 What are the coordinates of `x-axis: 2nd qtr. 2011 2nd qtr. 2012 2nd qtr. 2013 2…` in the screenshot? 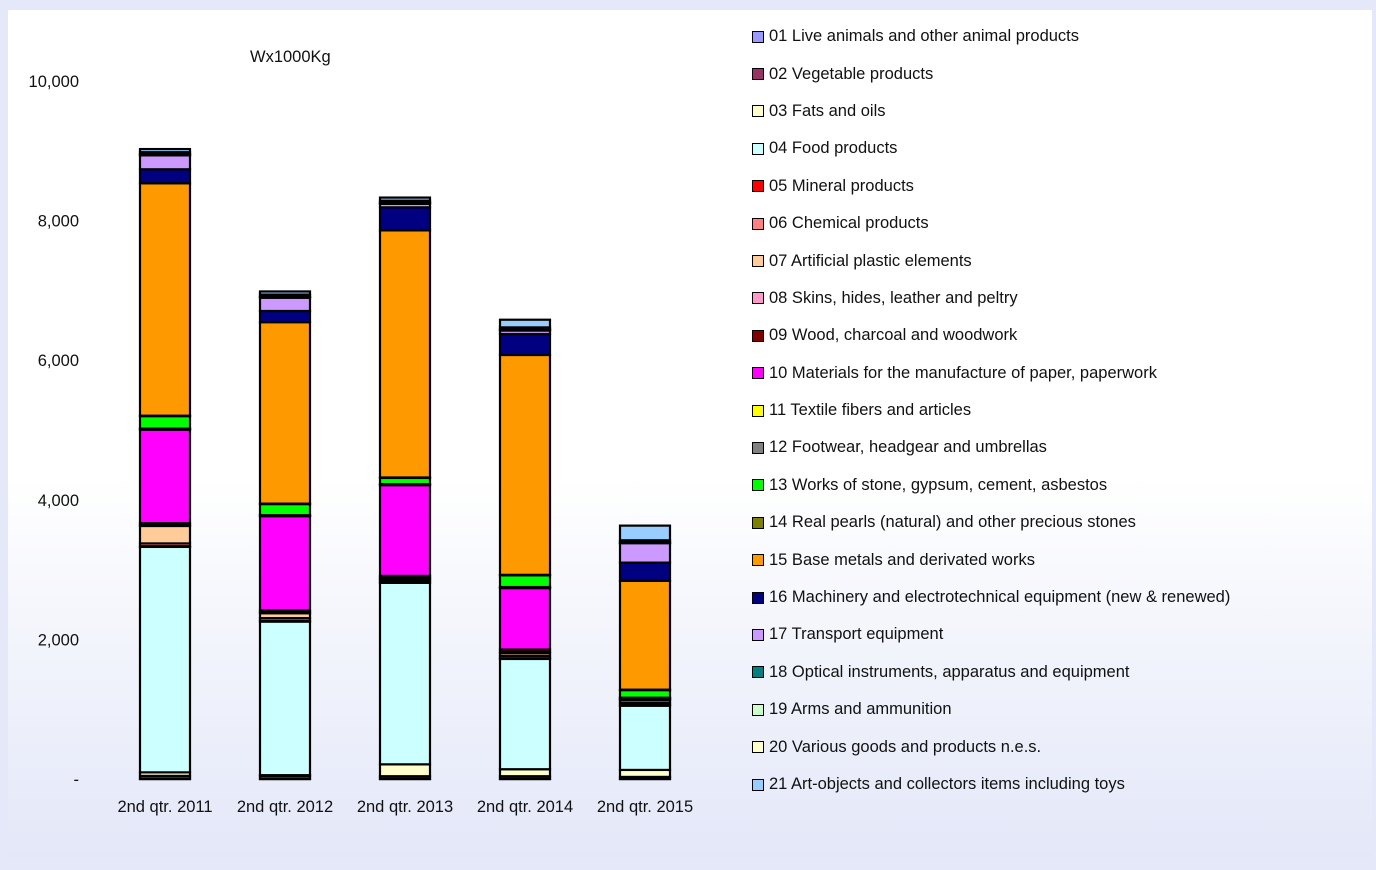 It's located at (405, 807).